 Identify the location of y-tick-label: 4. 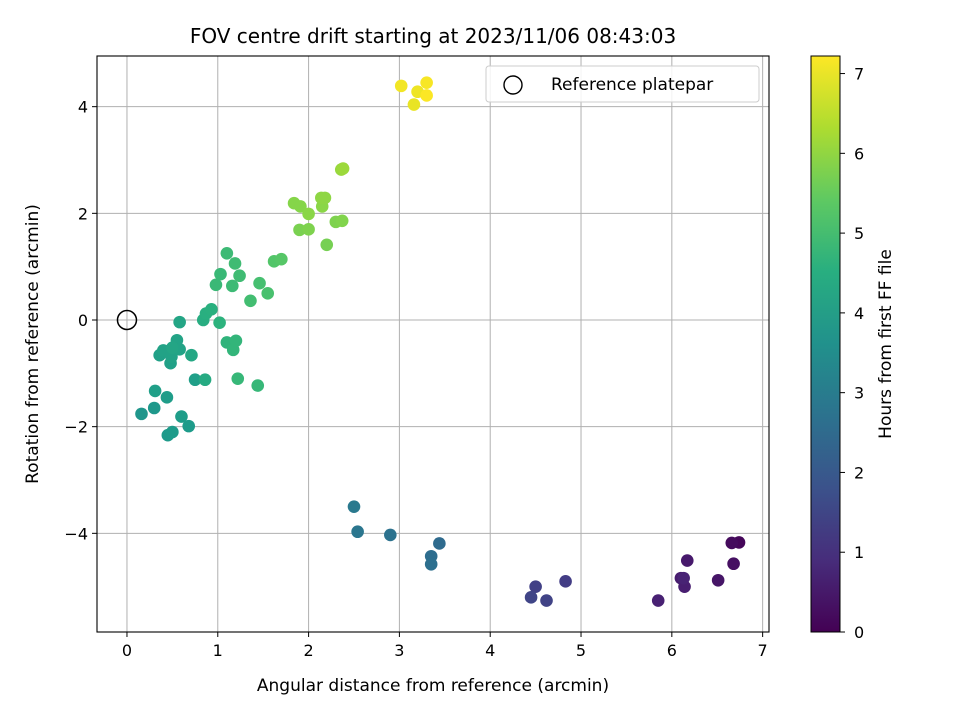
(83, 107).